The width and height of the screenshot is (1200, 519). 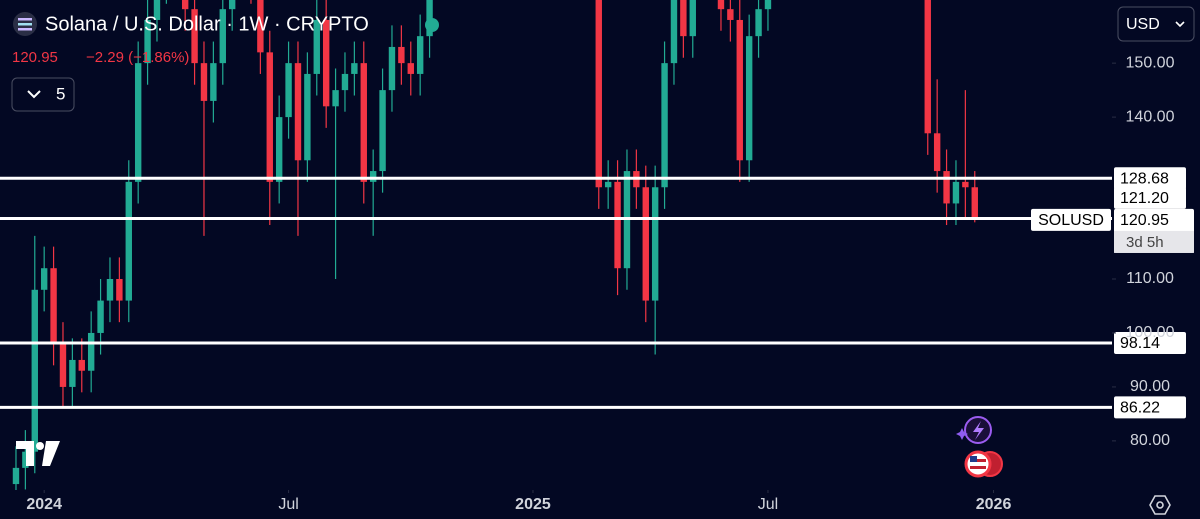 I want to click on currency-label: USD, so click(x=1143, y=24).